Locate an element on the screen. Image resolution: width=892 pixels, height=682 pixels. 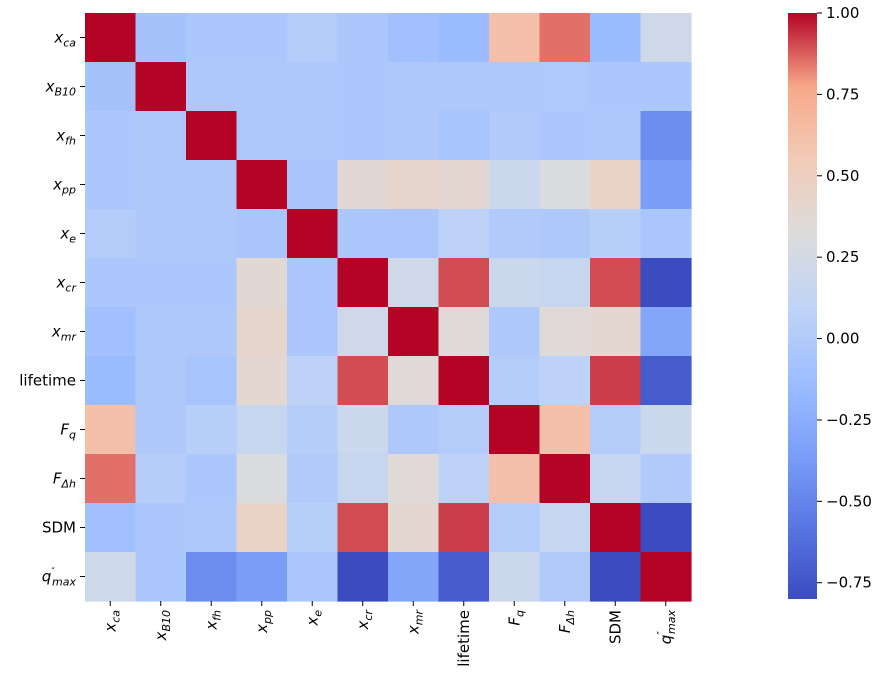
colorbar-tick-label: 0.75 is located at coordinates (842, 94).